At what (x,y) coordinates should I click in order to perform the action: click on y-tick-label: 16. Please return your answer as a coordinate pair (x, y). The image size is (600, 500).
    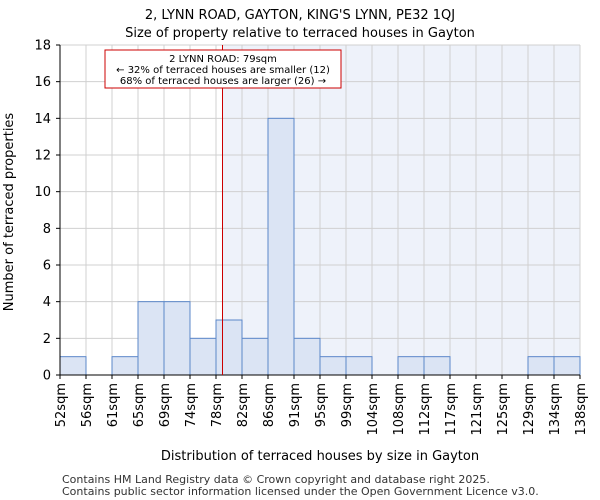
    Looking at the image, I should click on (42, 82).